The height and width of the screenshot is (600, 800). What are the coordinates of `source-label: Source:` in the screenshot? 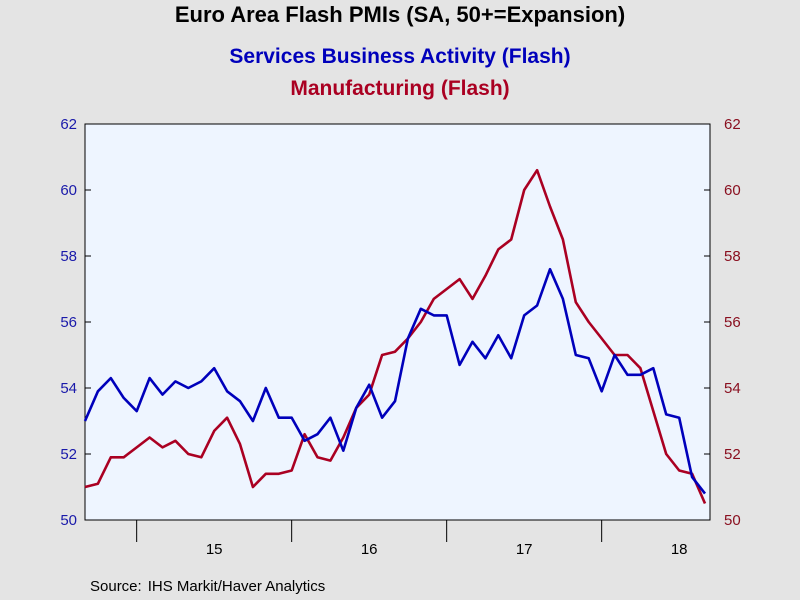 It's located at (116, 586).